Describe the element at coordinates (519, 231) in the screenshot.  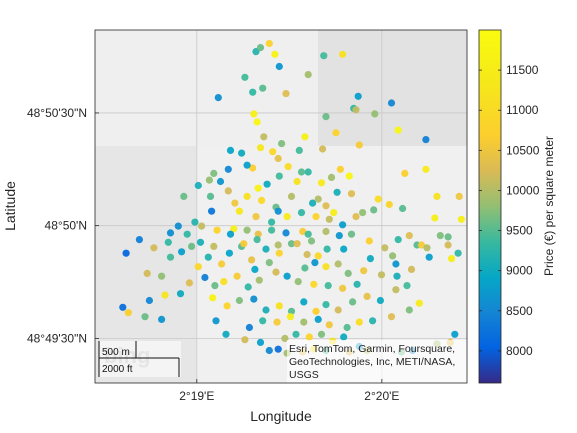
I see `colorbar-tick-label: 9500` at that location.